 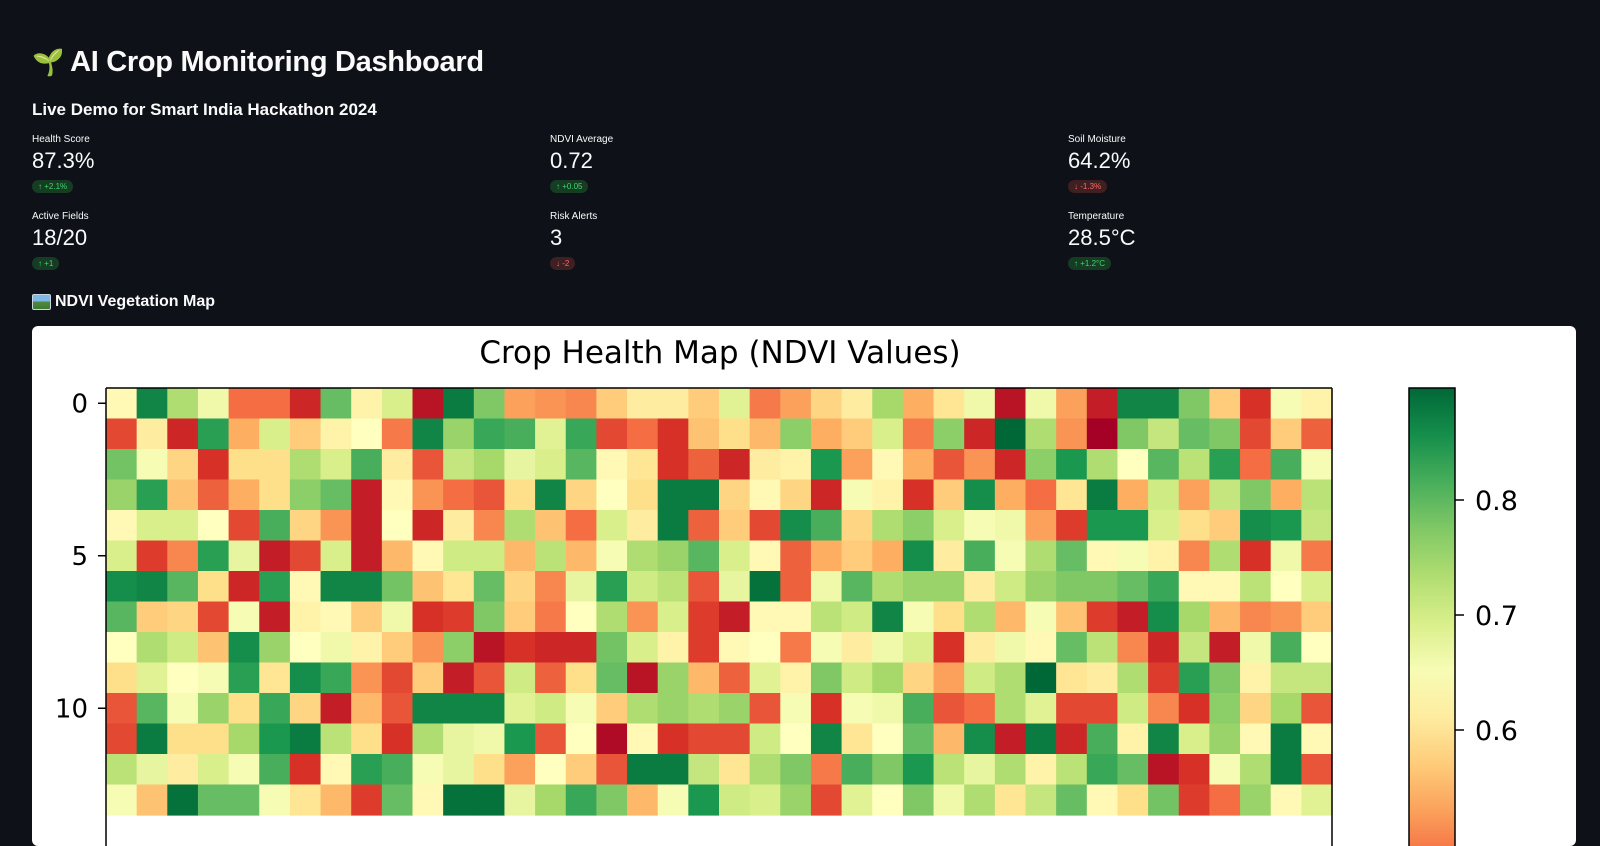 What do you see at coordinates (566, 263) in the screenshot?
I see `metric-delta-value: -2` at bounding box center [566, 263].